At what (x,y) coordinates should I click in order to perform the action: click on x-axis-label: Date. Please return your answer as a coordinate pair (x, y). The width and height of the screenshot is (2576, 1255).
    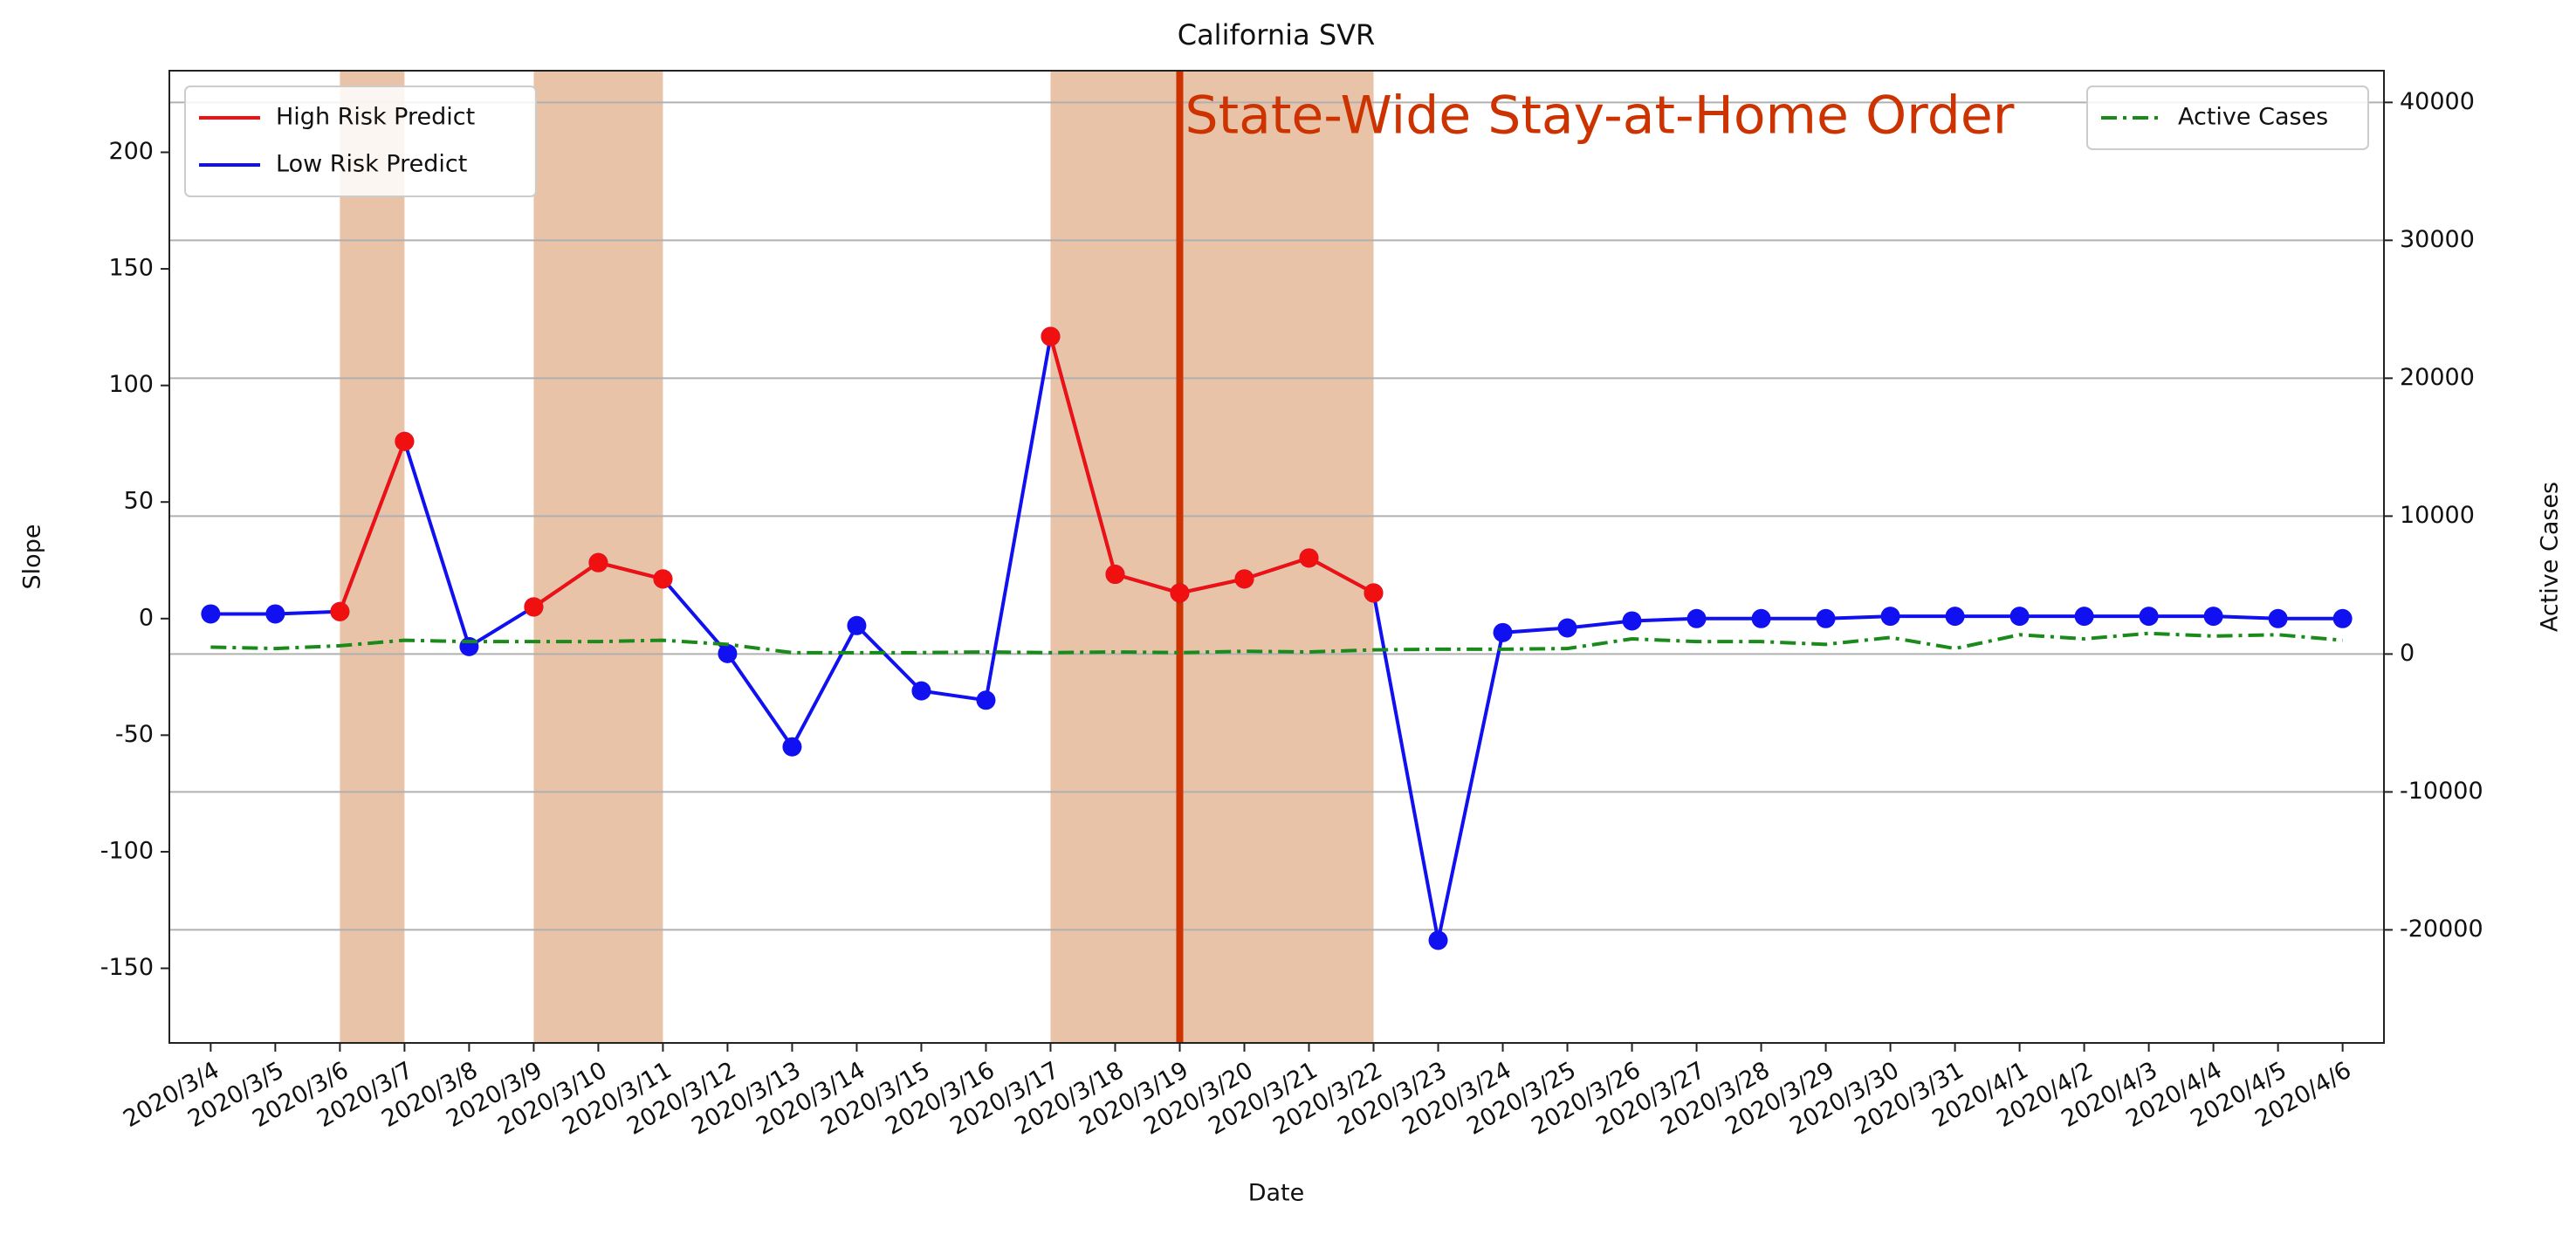
    Looking at the image, I should click on (1276, 1193).